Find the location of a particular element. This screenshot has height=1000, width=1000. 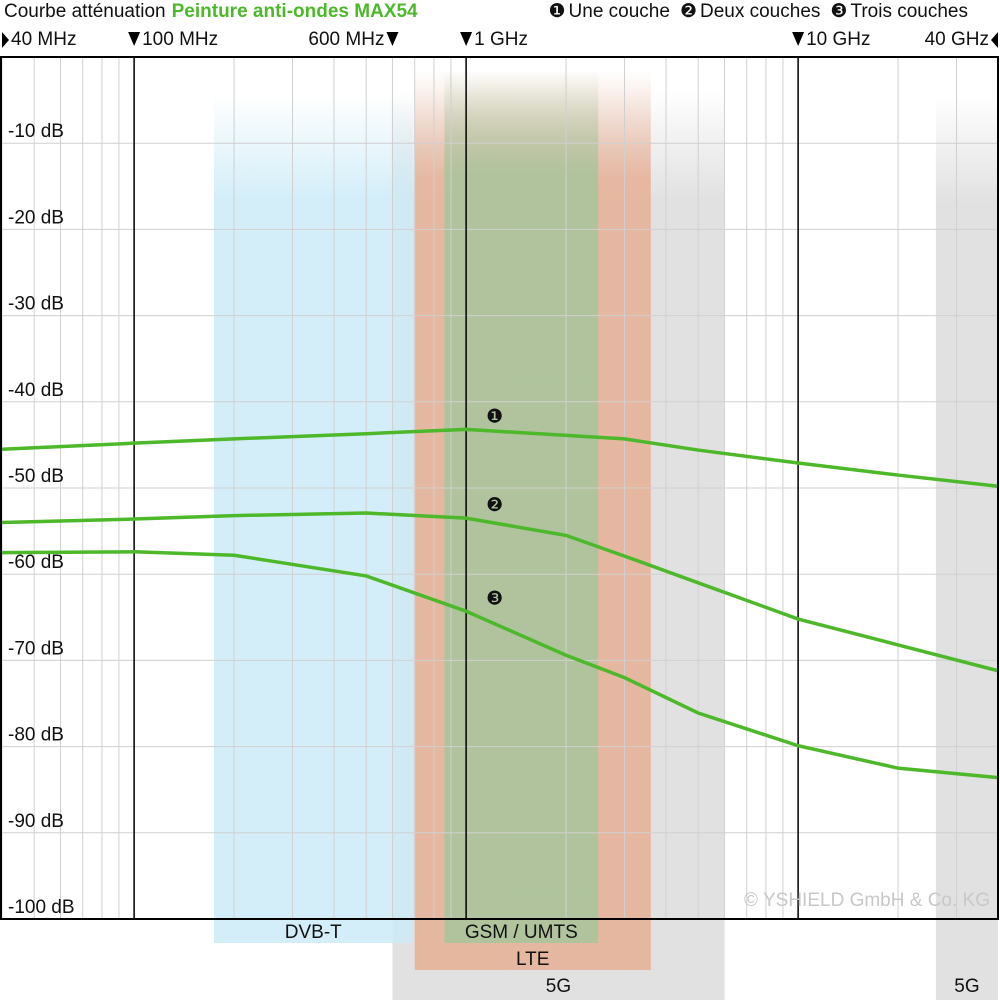

y-tick-label: -60 dB is located at coordinates (36, 562).